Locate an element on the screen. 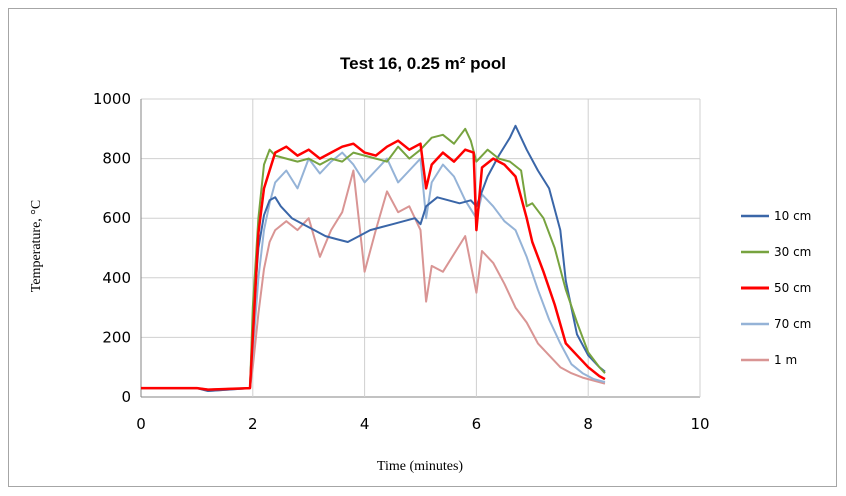 The height and width of the screenshot is (496, 846). x-tick-label: 6 is located at coordinates (477, 424).